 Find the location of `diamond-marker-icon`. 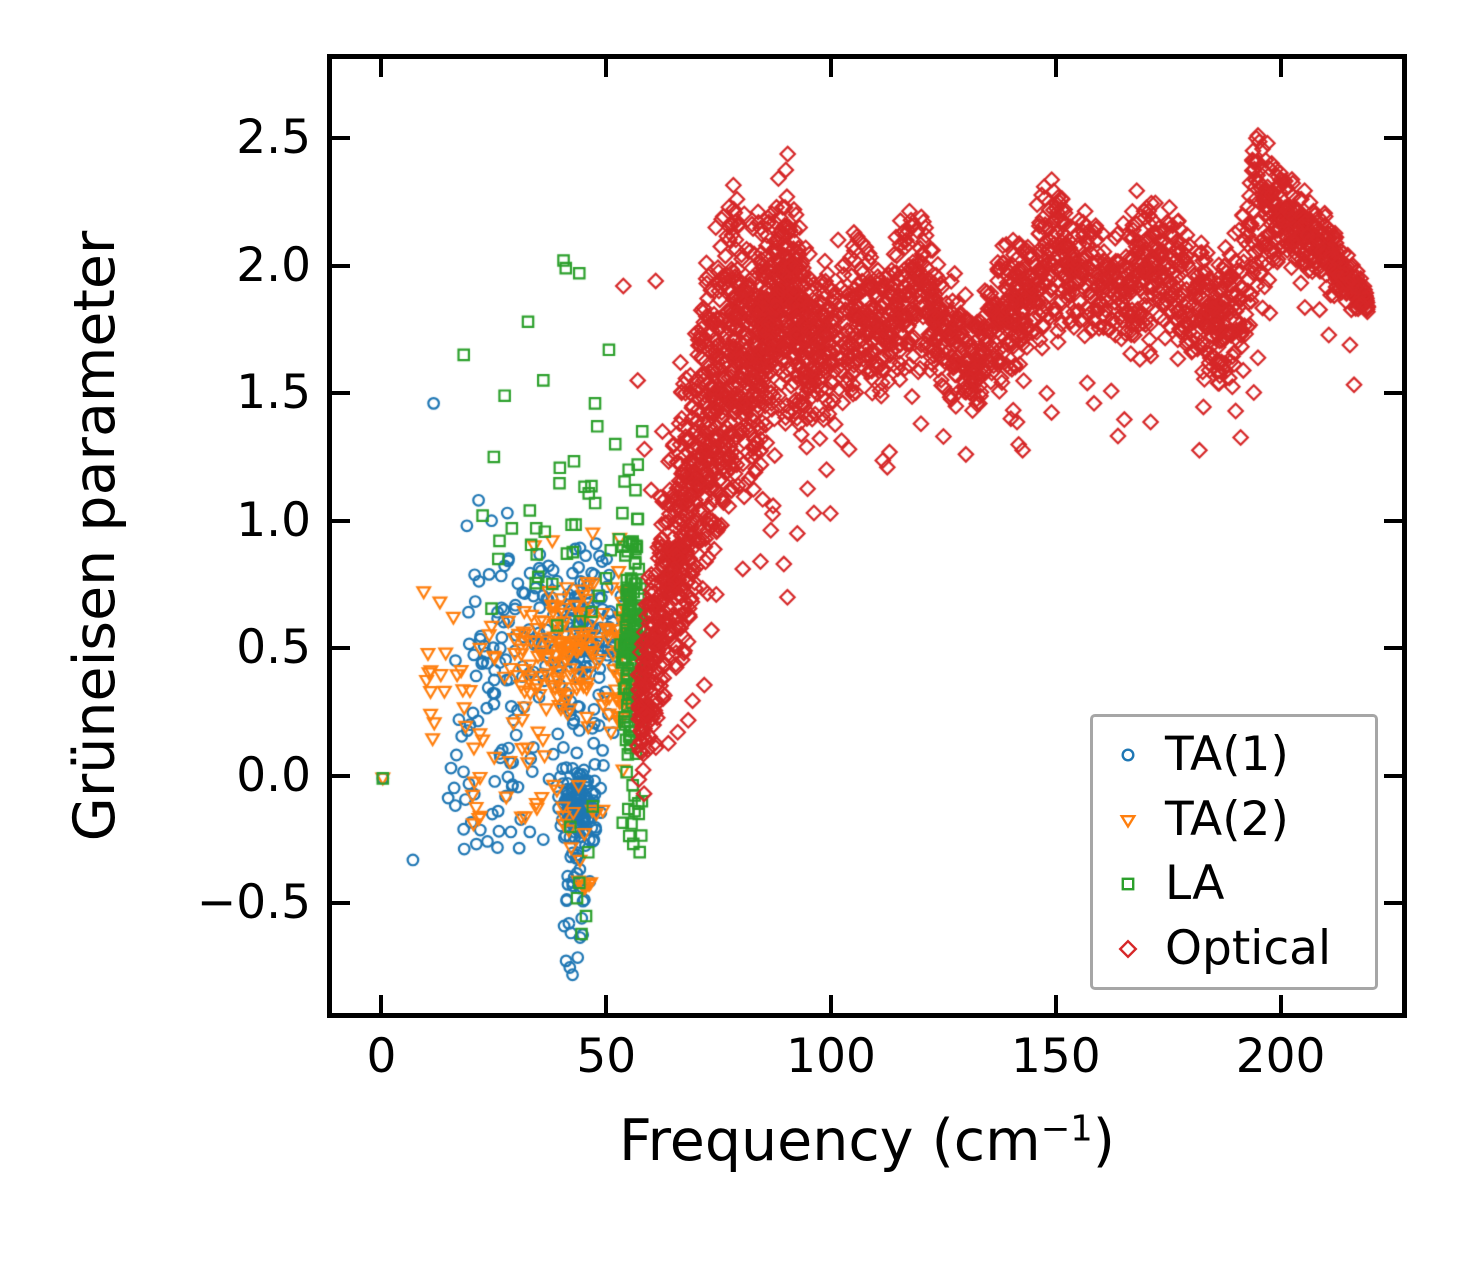

diamond-marker-icon is located at coordinates (1128, 949).